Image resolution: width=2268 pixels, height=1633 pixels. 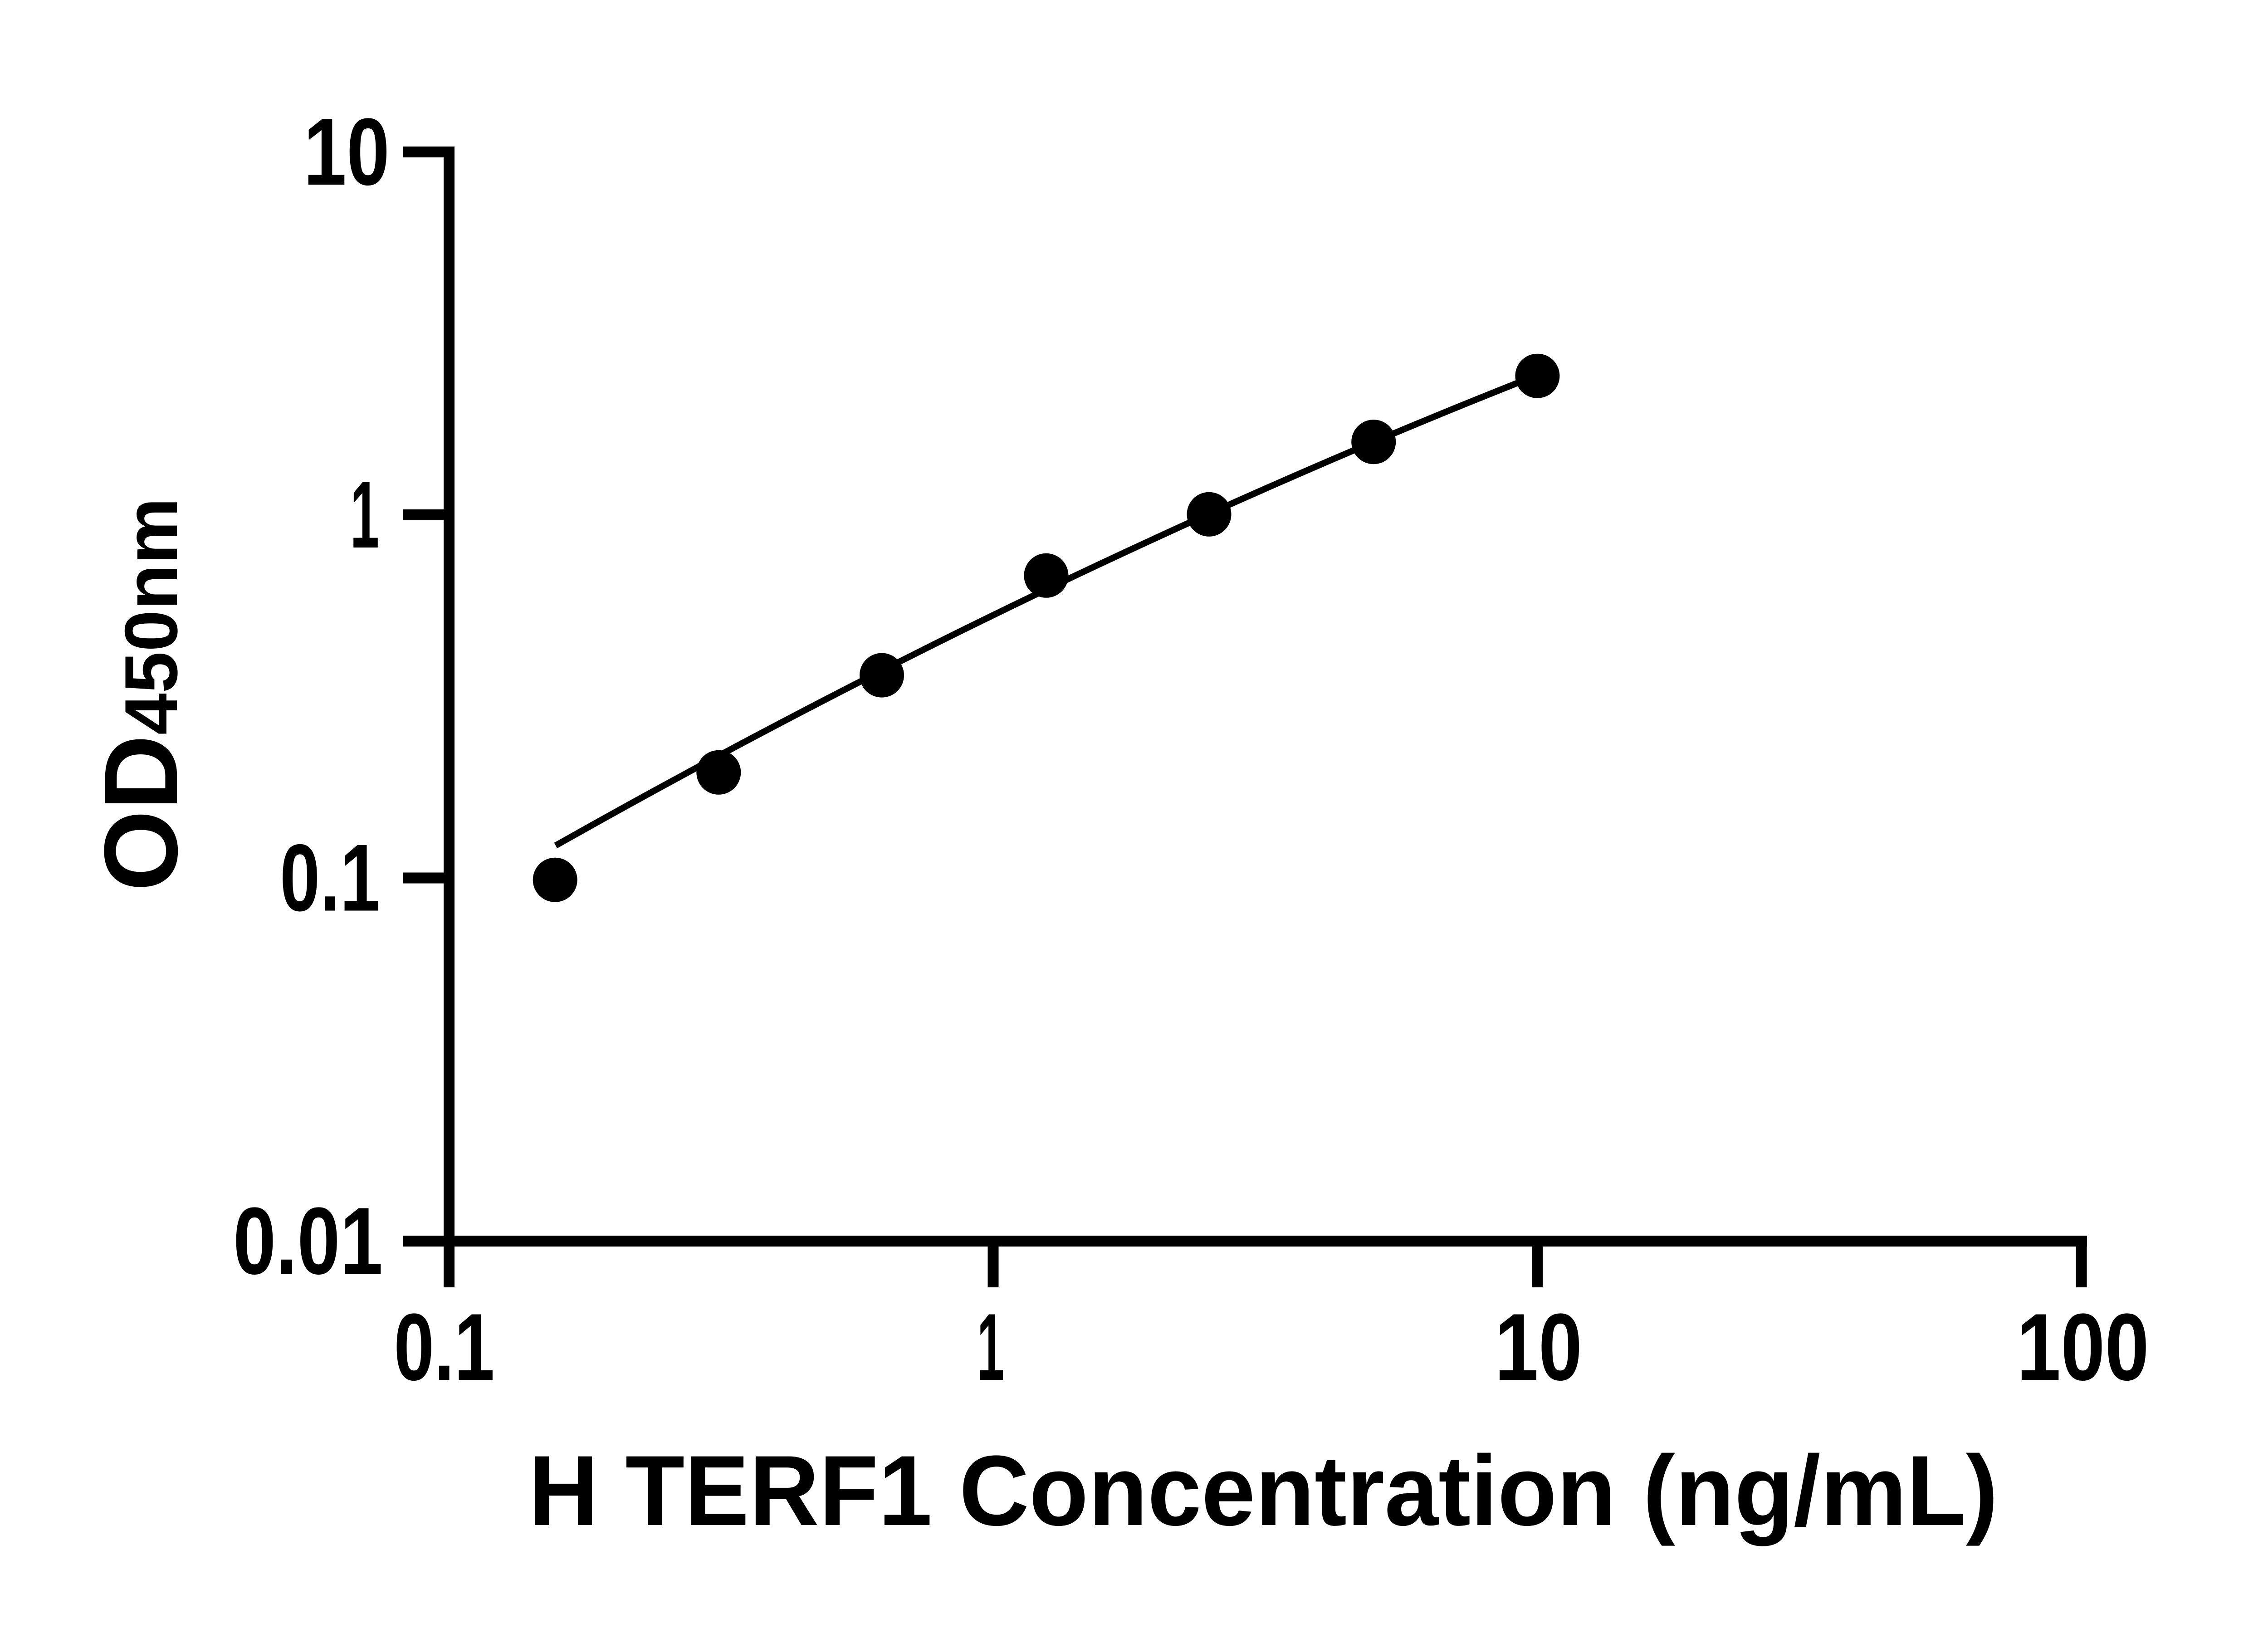 What do you see at coordinates (1263, 1490) in the screenshot?
I see `svg-text: H TERF1 Concentration (ng/mL)` at bounding box center [1263, 1490].